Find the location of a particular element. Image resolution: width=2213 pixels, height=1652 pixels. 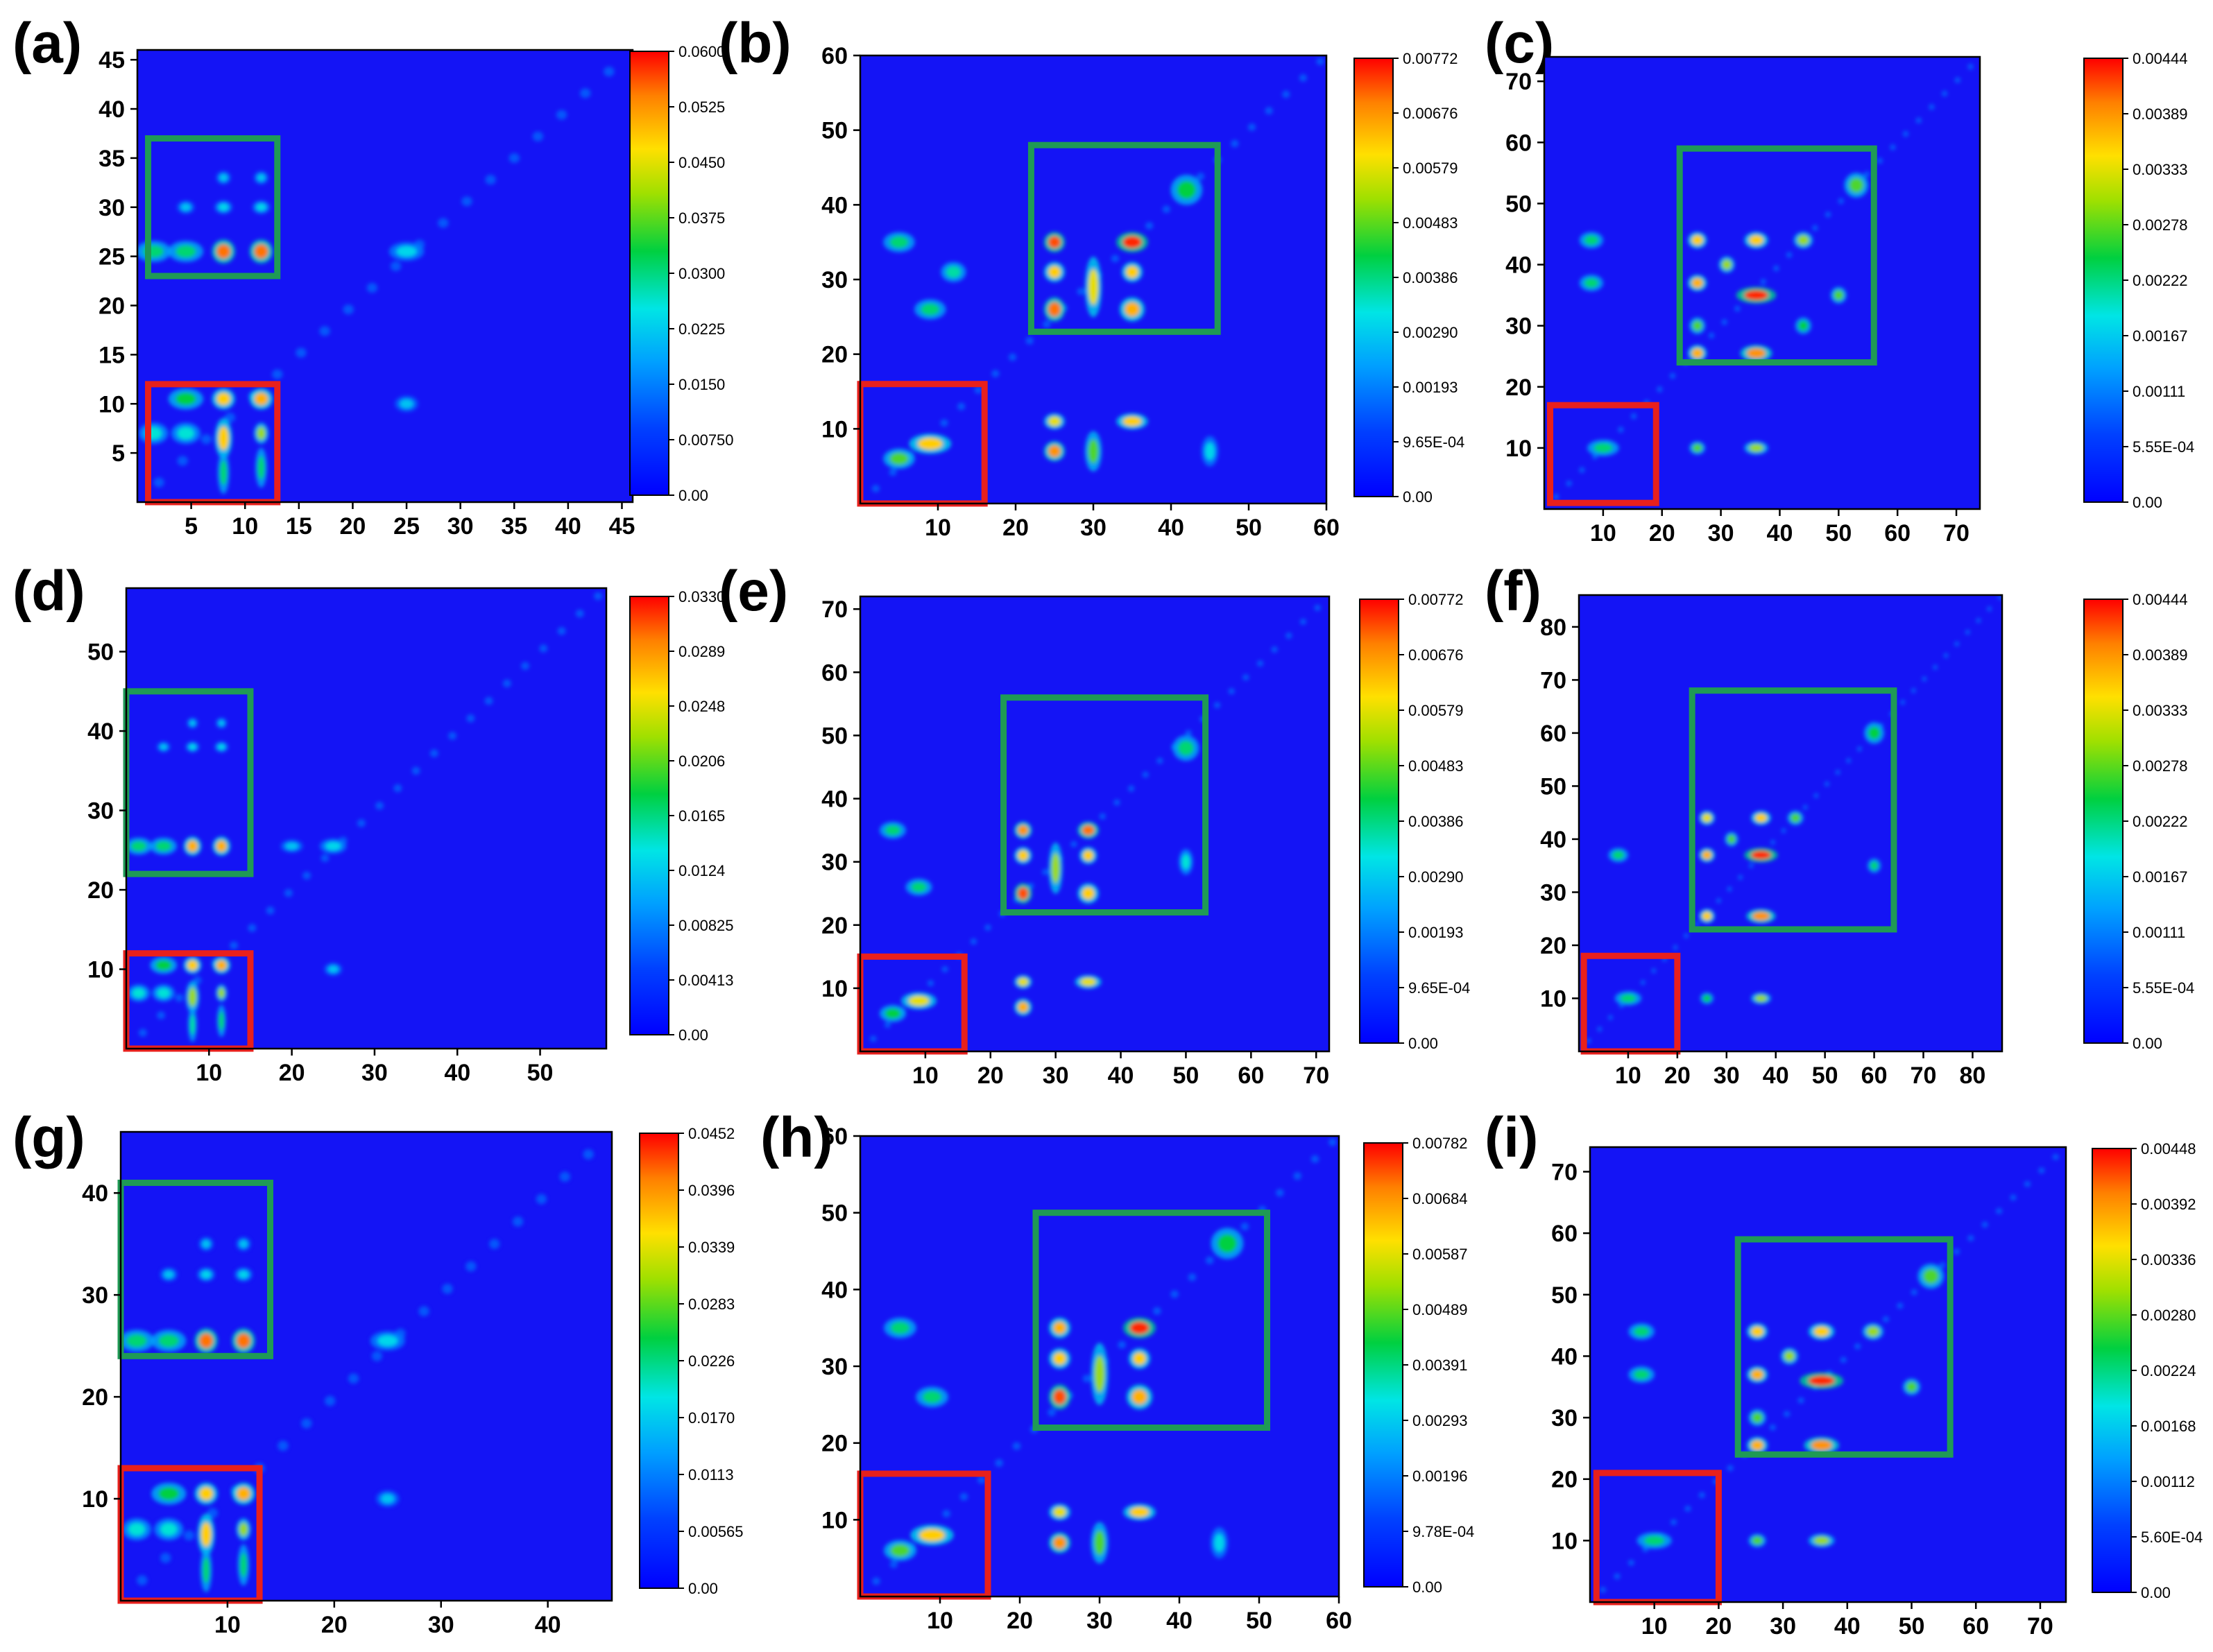

colorbar is located at coordinates (649, 816).